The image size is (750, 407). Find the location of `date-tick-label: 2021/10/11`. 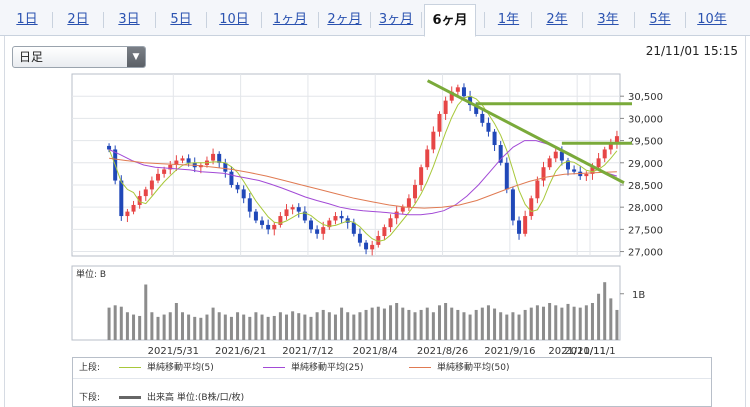

date-tick-label: 2021/10/11 is located at coordinates (577, 351).